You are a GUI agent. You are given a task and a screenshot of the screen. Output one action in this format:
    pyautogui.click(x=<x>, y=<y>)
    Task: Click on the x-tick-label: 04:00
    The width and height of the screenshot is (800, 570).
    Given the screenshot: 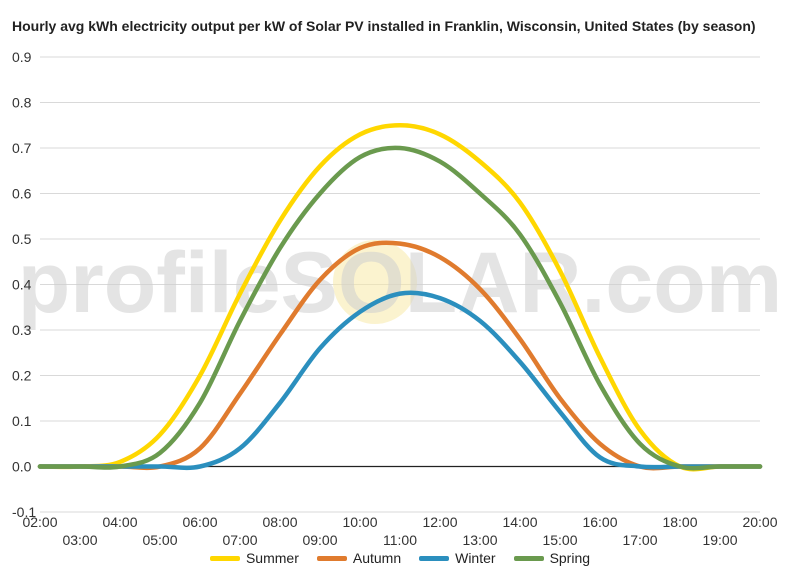 What is the action you would take?
    pyautogui.click(x=119, y=522)
    